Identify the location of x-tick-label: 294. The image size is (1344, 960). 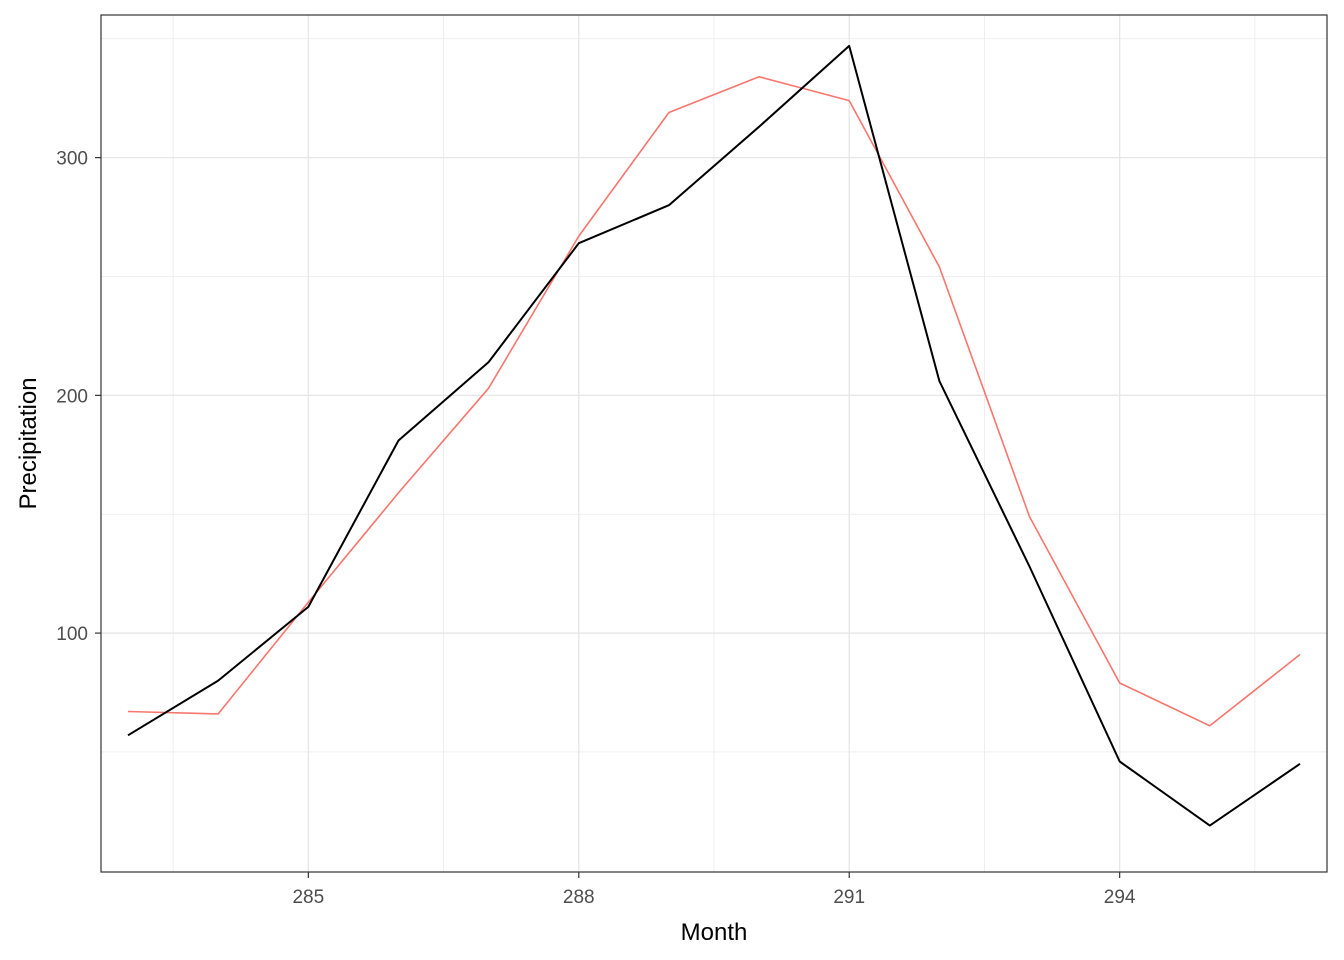
(1120, 897).